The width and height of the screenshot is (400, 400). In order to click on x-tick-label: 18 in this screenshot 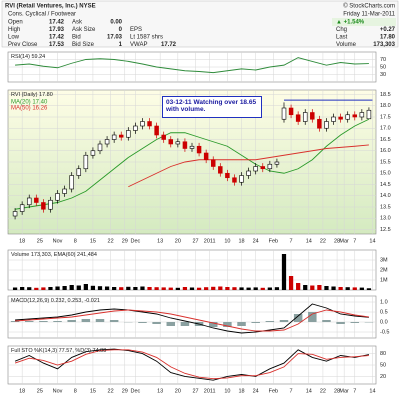, I will do `click(241, 391)`.